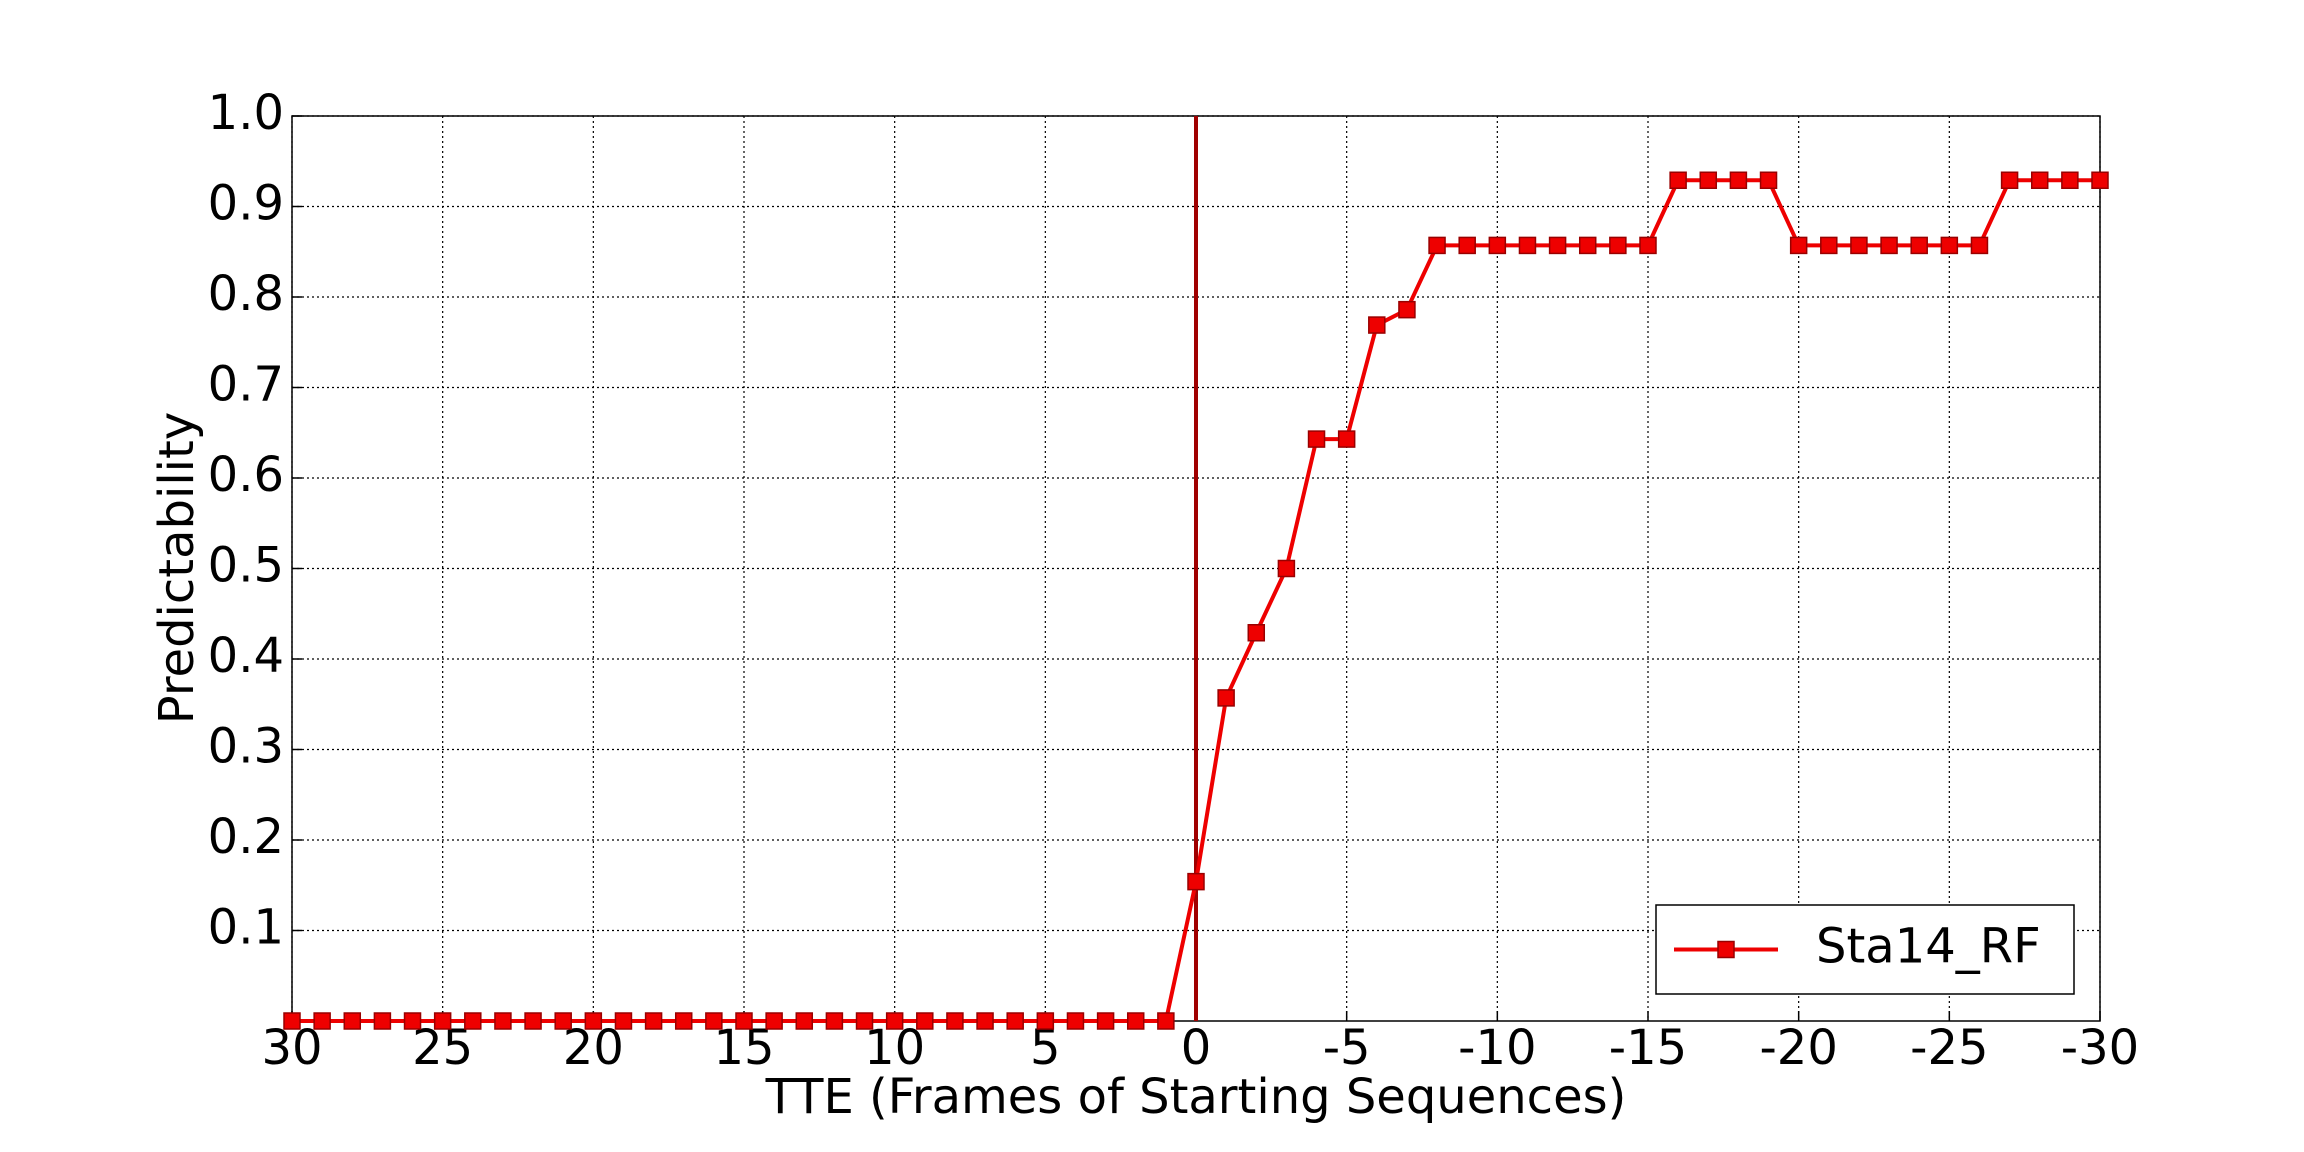 This screenshot has width=2304, height=1152. What do you see at coordinates (1928, 947) in the screenshot?
I see `legend-label: Sta14_RF` at bounding box center [1928, 947].